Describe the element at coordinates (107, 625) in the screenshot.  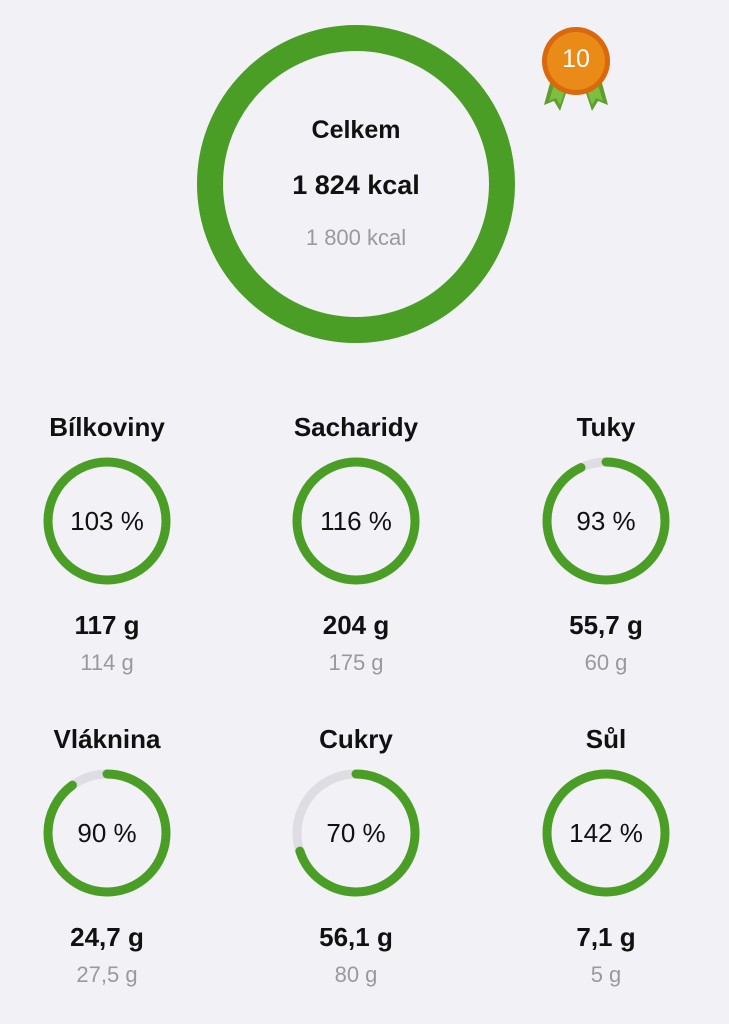
I see `nutrient-value: 117 g` at that location.